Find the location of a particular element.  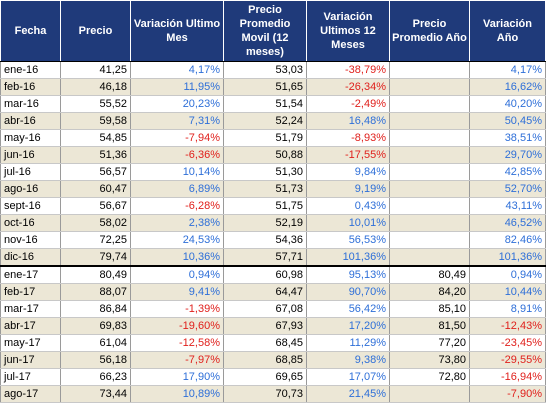

cell-variacion-anio: 4,17% is located at coordinates (507, 70).